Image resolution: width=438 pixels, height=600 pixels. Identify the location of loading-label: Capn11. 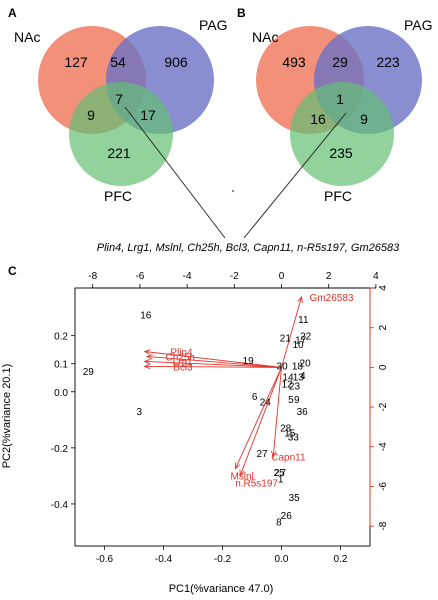
(288, 458).